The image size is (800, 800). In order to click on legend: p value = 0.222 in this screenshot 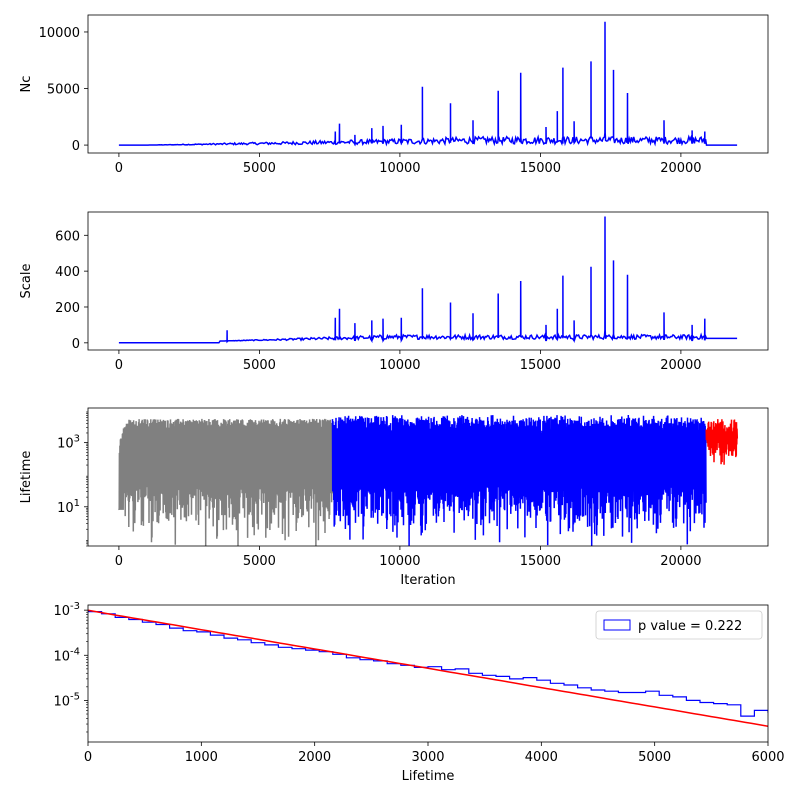, I will do `click(679, 625)`.